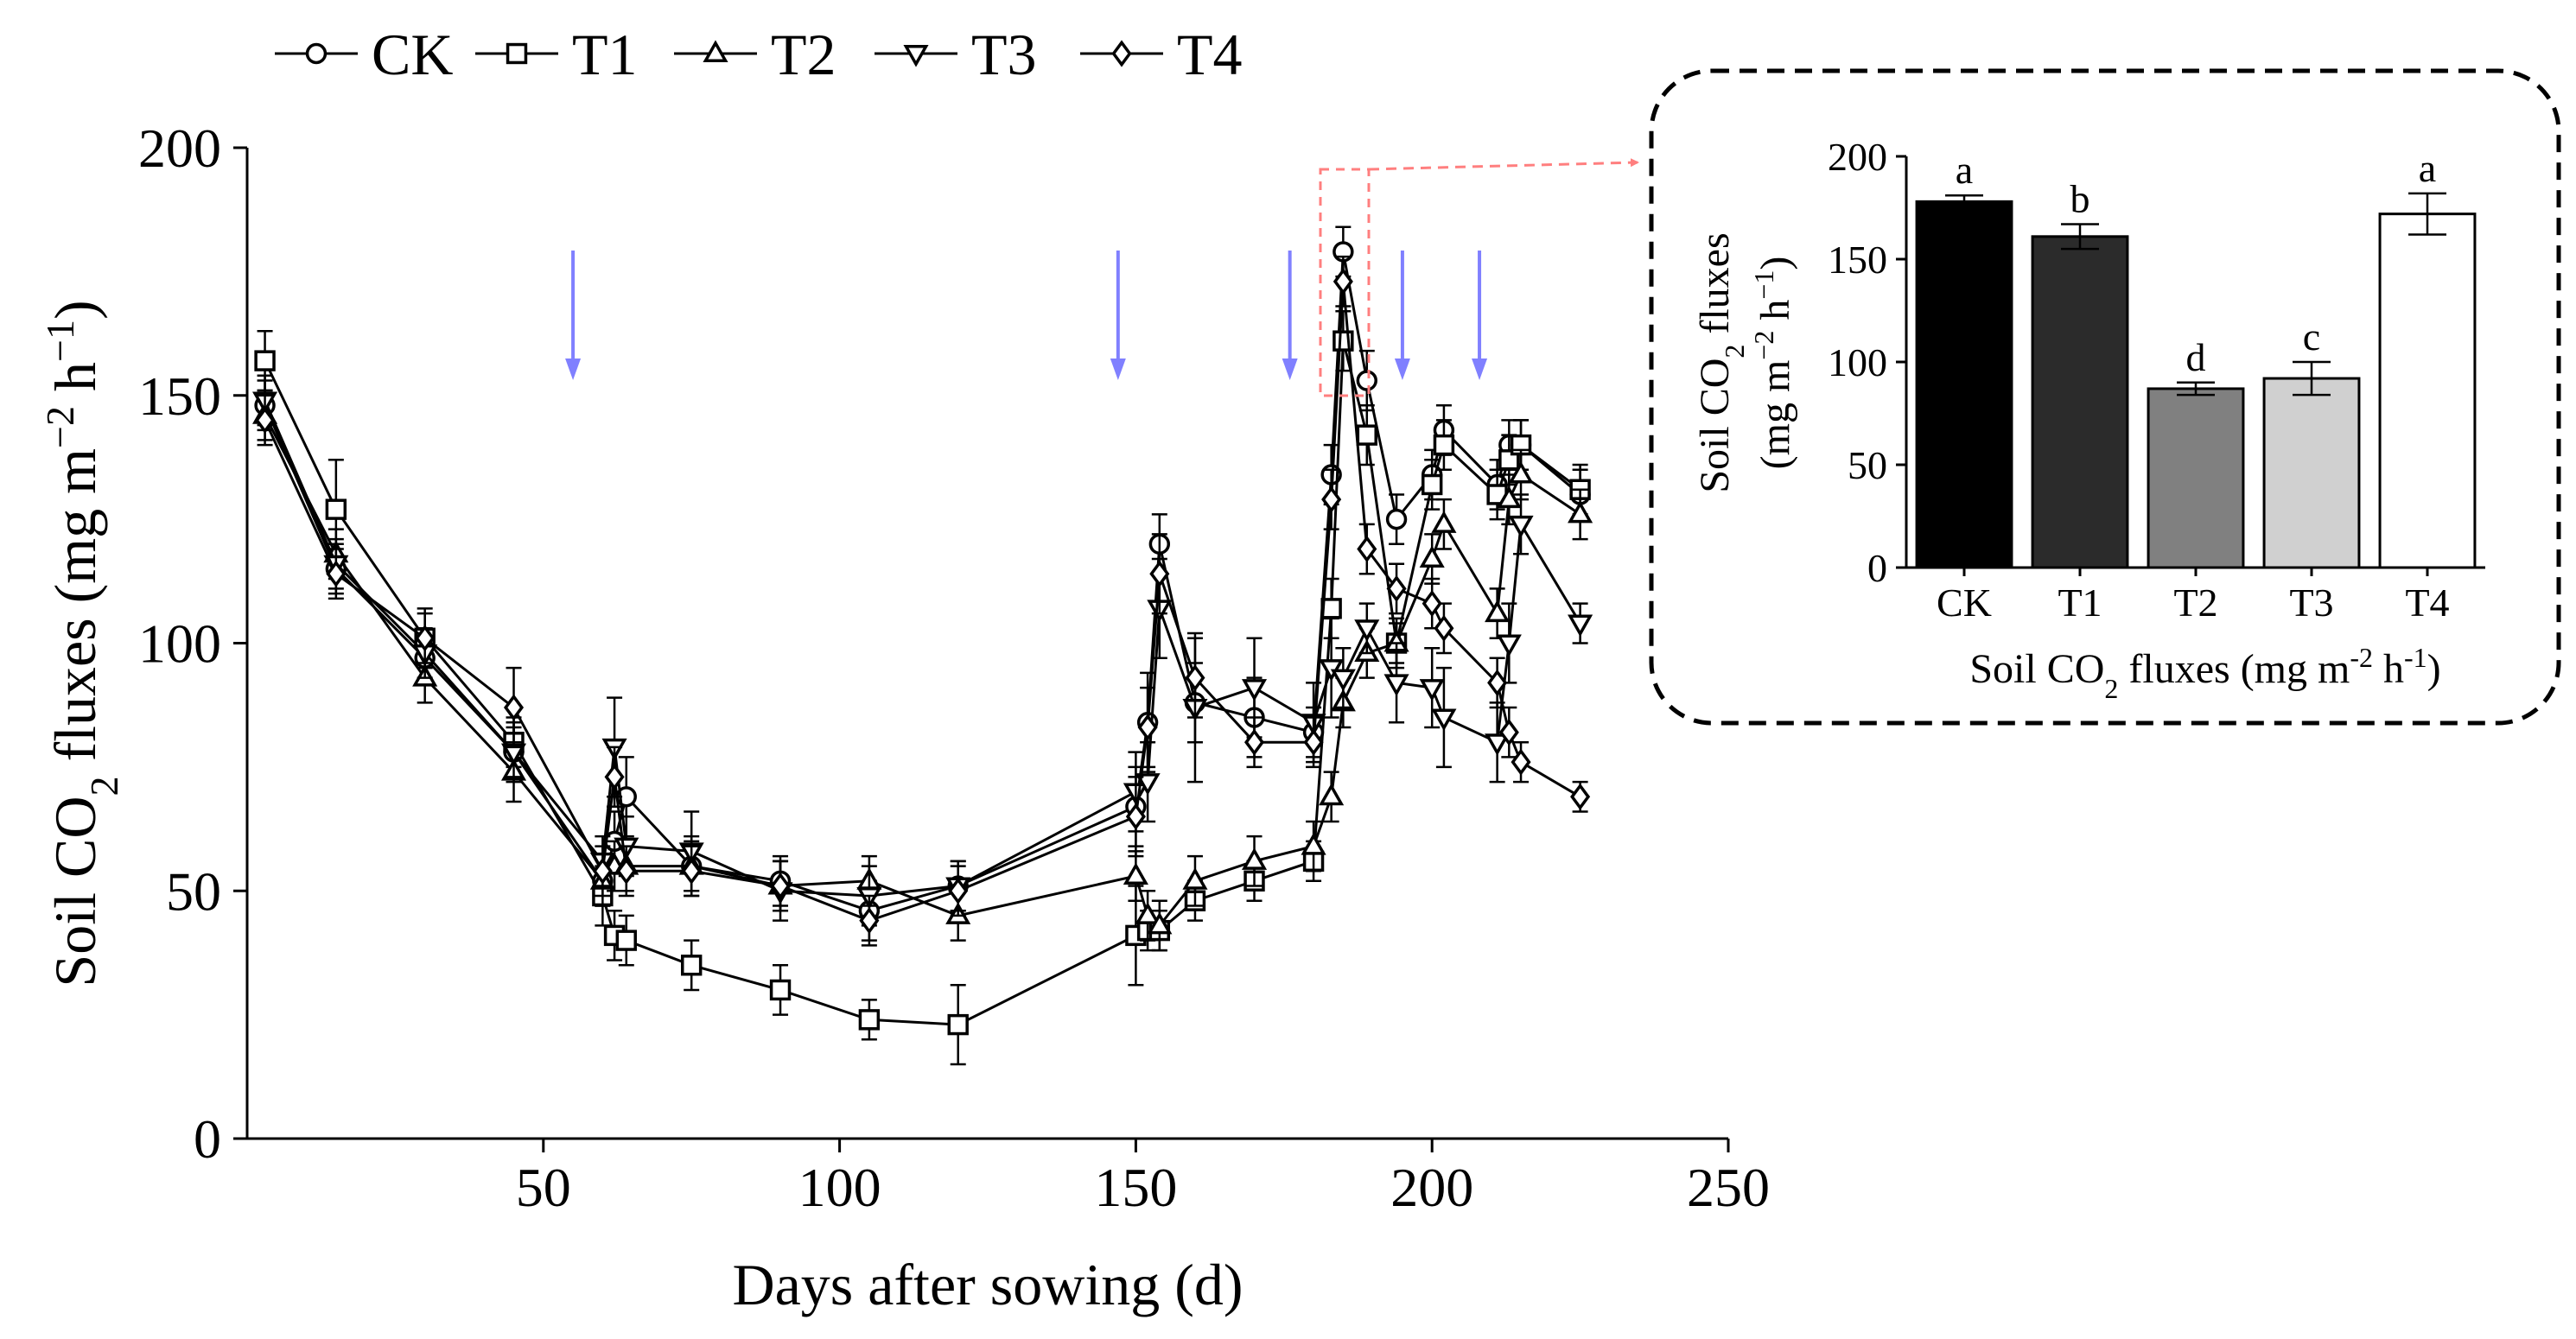 The width and height of the screenshot is (2576, 1339). What do you see at coordinates (2427, 603) in the screenshot?
I see `inset-x-tick-label: T4` at bounding box center [2427, 603].